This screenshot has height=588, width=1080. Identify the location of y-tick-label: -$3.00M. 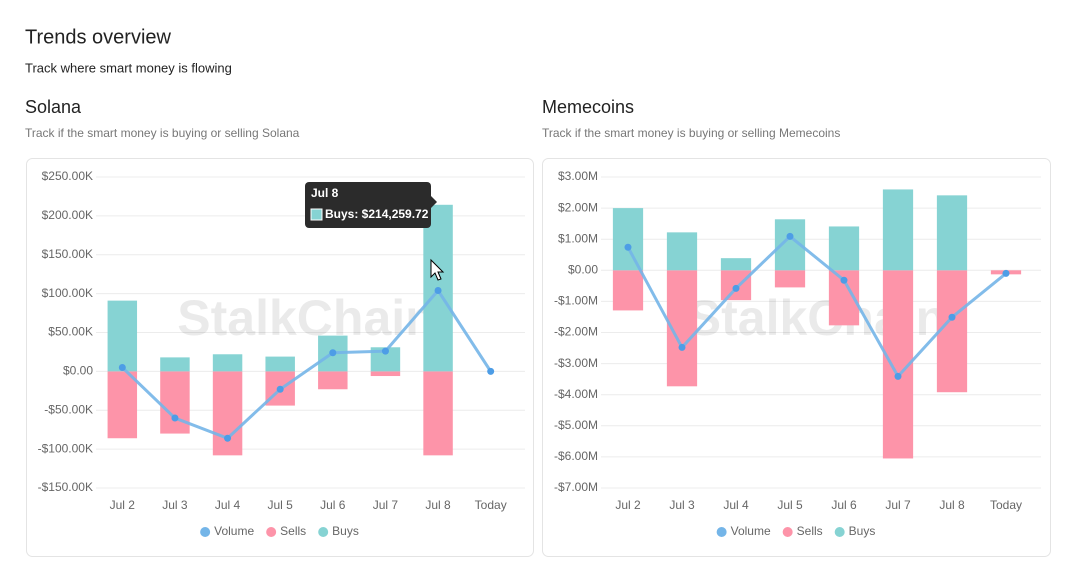
(576, 363).